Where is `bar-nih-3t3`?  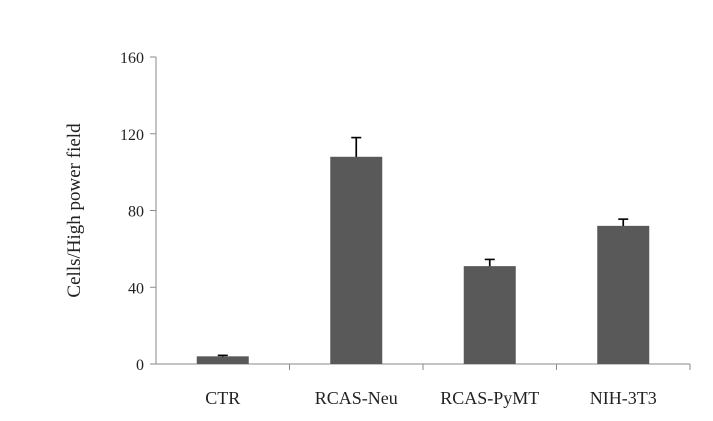
bar-nih-3t3 is located at coordinates (623, 294).